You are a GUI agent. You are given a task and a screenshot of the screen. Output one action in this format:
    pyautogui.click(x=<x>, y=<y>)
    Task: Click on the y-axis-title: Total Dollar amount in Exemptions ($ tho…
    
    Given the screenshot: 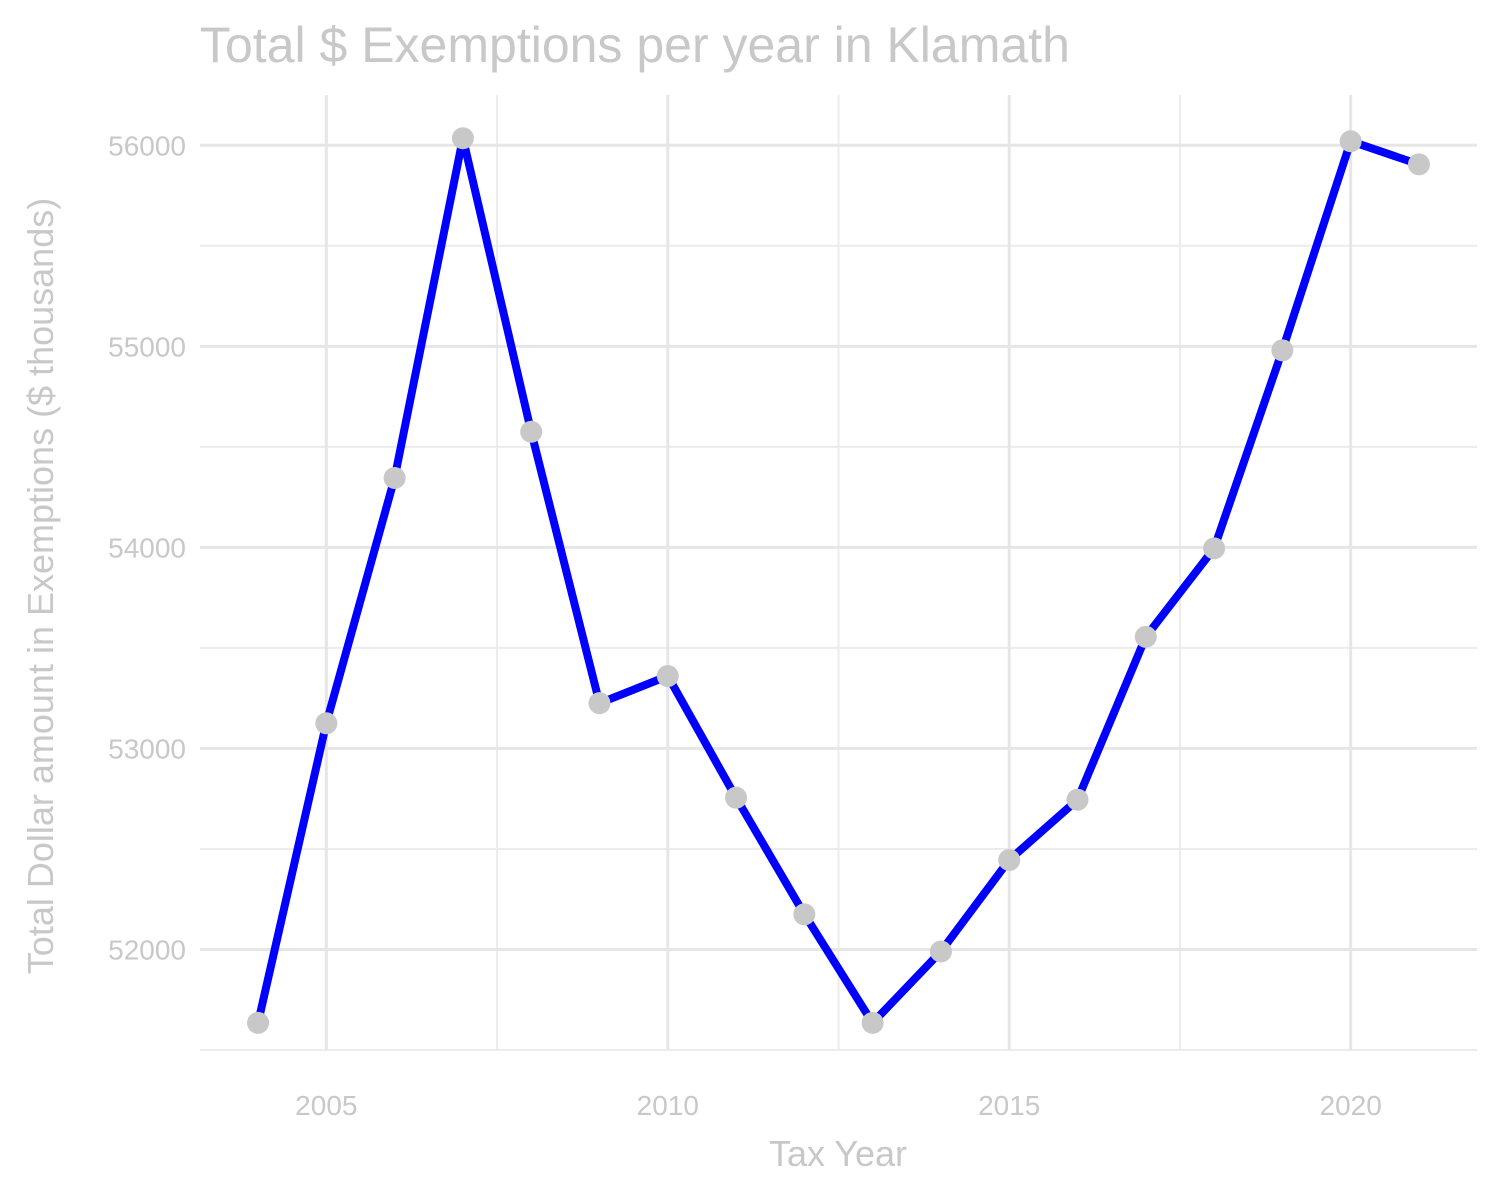 What is the action you would take?
    pyautogui.click(x=40, y=586)
    